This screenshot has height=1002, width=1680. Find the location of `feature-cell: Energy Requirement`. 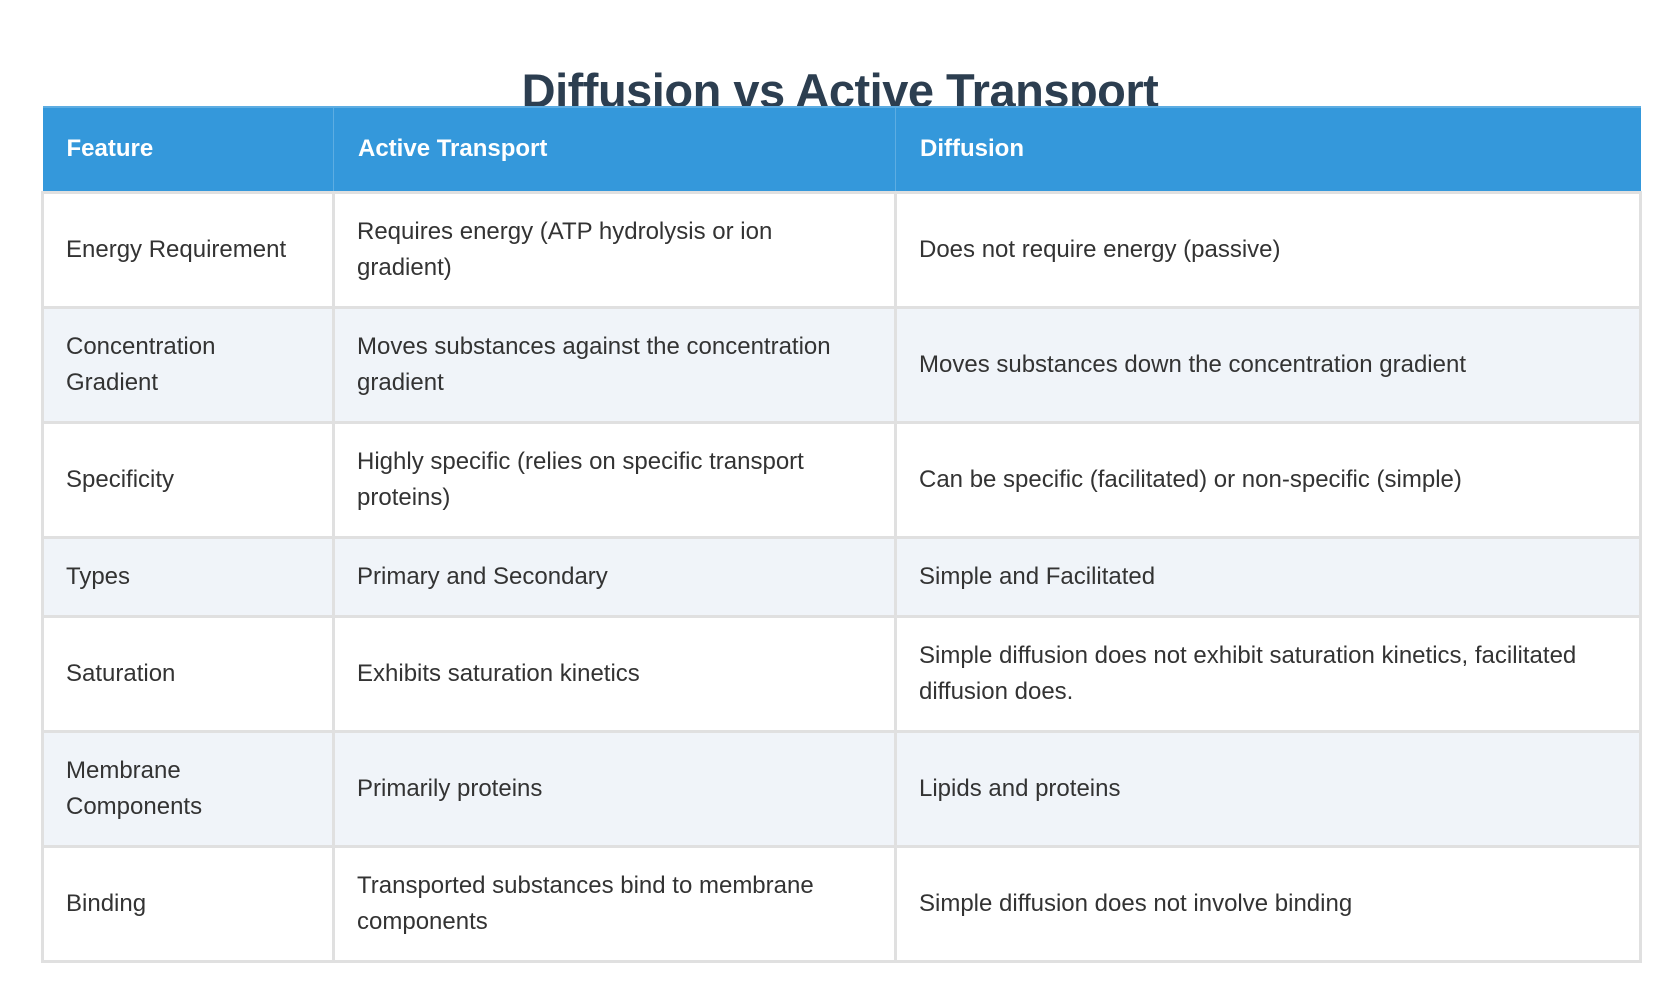

feature-cell: Energy Requirement is located at coordinates (188, 249).